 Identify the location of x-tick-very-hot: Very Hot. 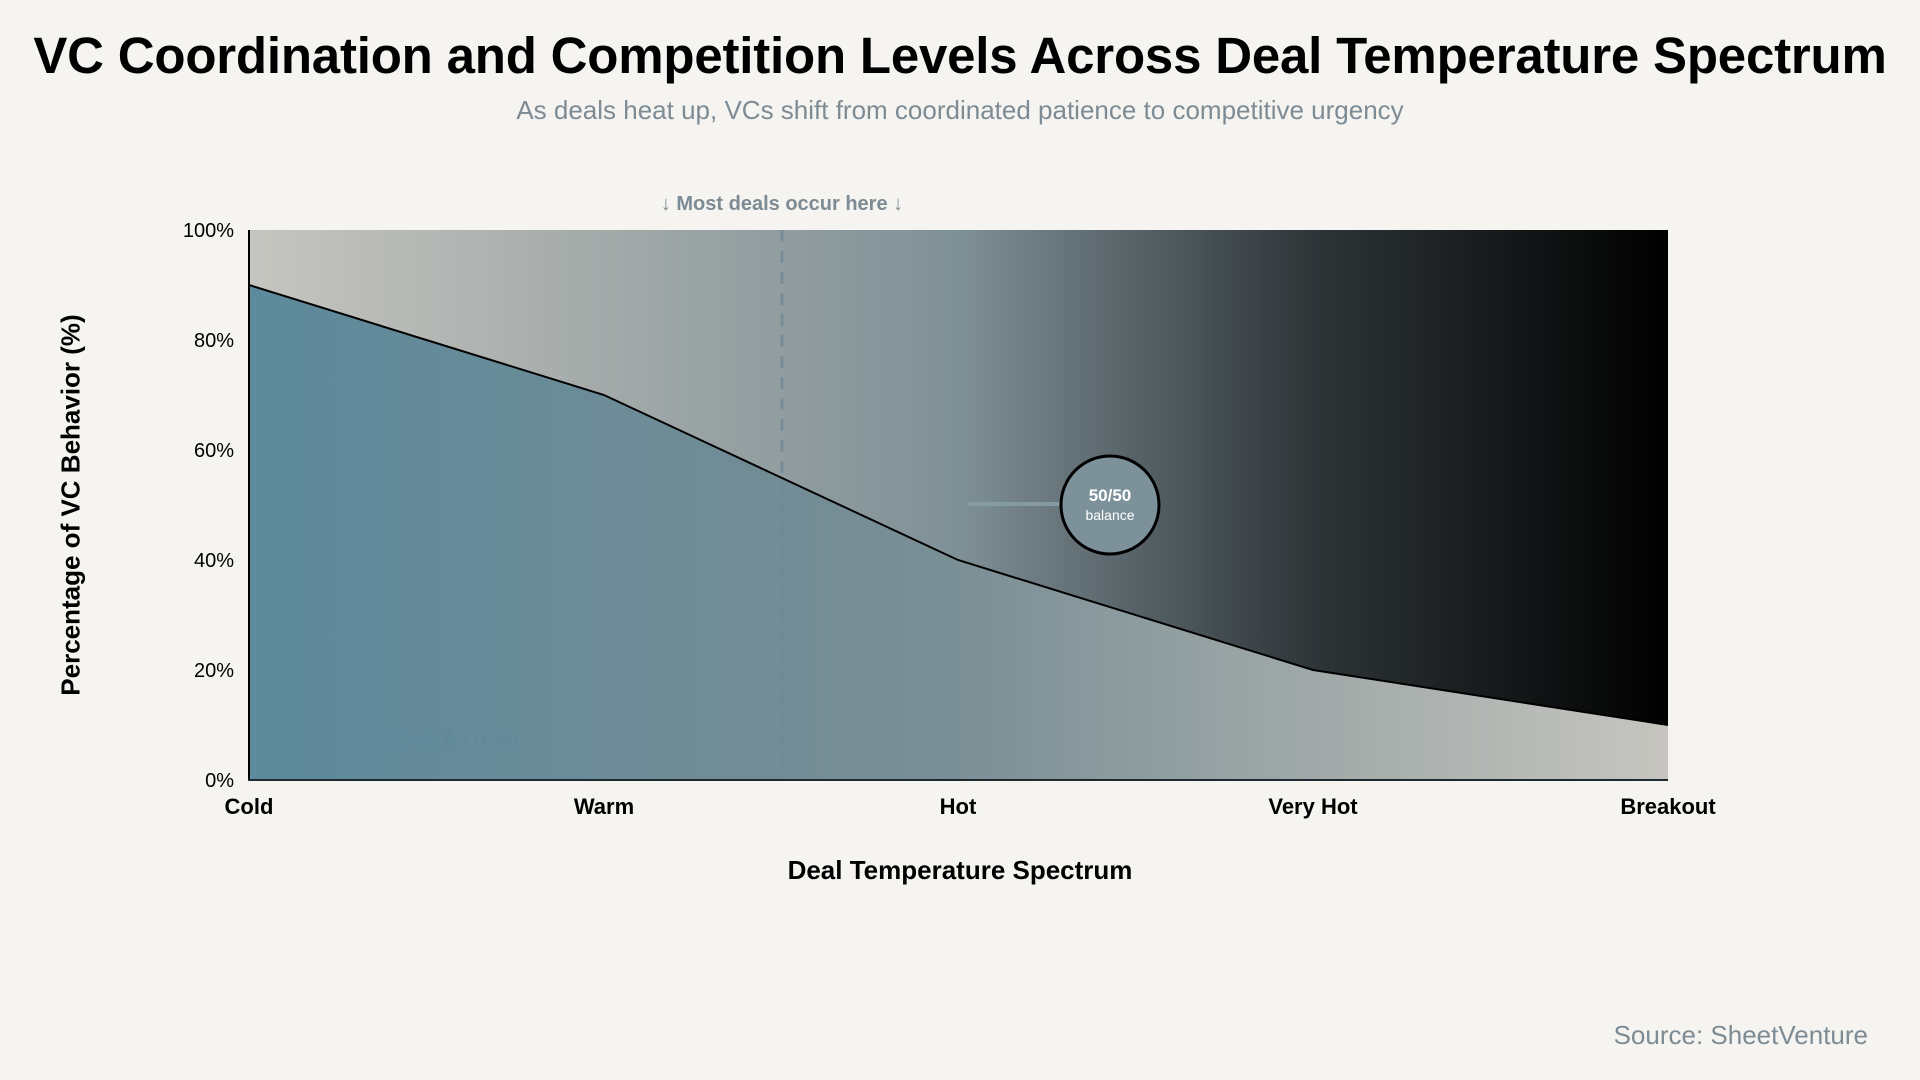
(1313, 806).